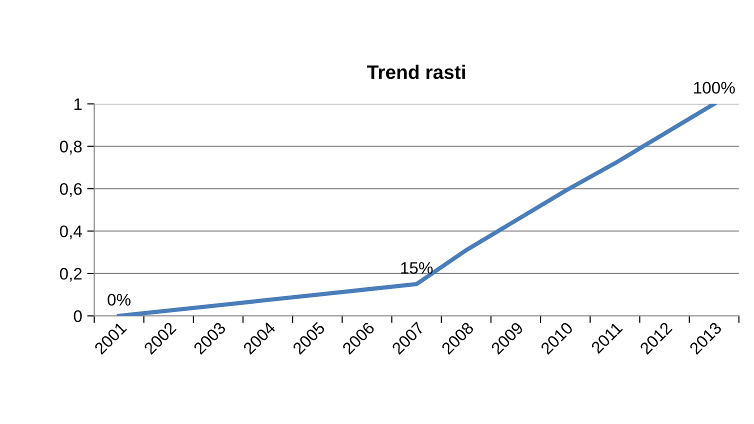 The height and width of the screenshot is (424, 754). What do you see at coordinates (78, 104) in the screenshot?
I see `y-tick-label: 1` at bounding box center [78, 104].